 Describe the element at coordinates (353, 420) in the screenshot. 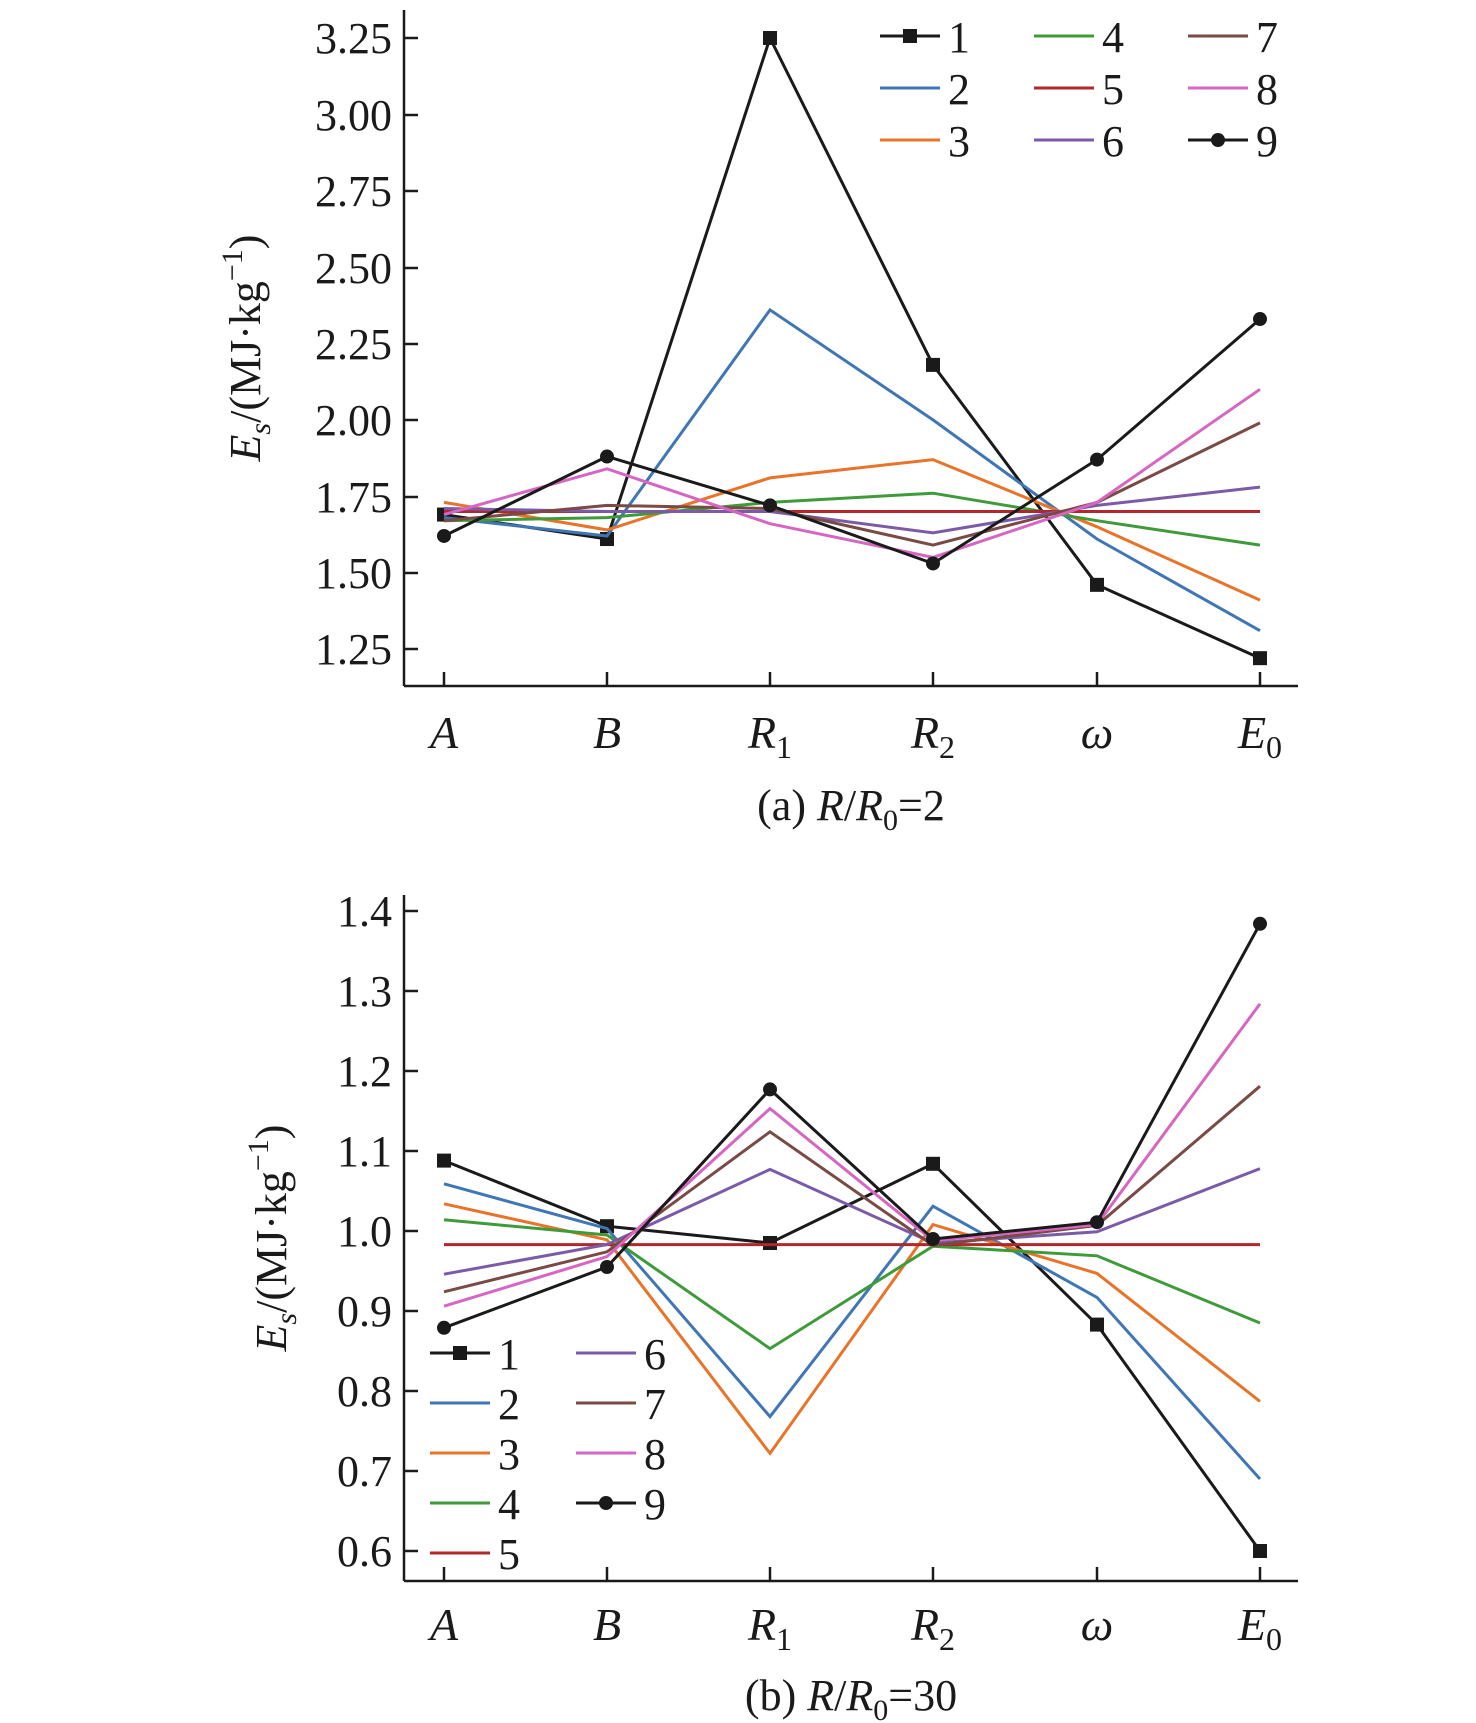

I see `y-tick-label: 2.00` at that location.